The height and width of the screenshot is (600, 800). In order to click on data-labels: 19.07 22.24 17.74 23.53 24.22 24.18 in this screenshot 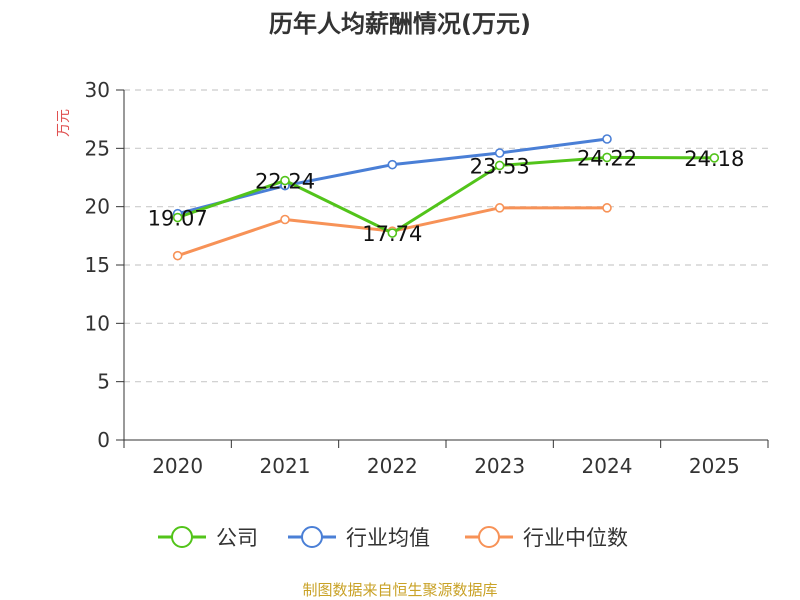, I will do `click(446, 196)`.